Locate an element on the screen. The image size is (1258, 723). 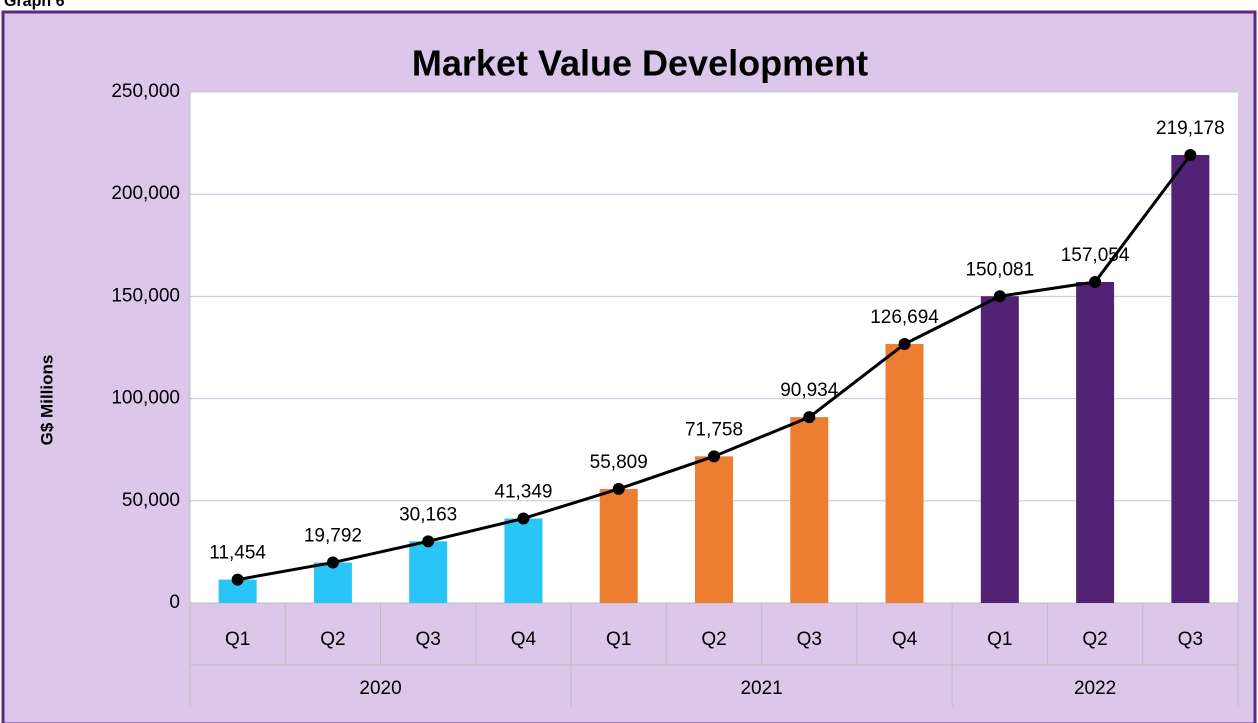
data-label: 157,054 is located at coordinates (1095, 255).